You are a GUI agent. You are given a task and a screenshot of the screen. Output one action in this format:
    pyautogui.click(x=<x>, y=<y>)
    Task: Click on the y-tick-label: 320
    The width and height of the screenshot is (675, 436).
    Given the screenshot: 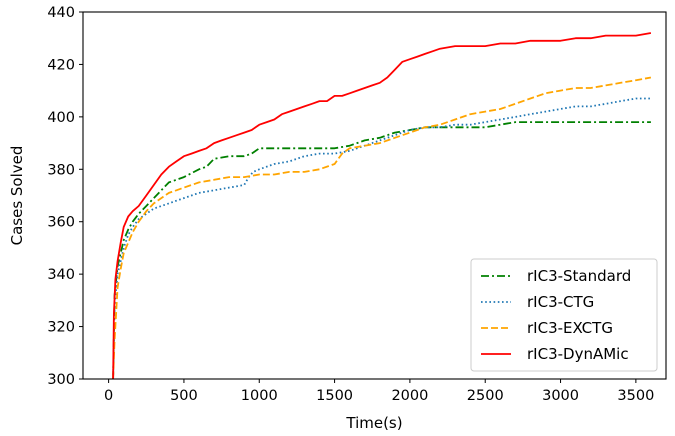 What is the action you would take?
    pyautogui.click(x=61, y=328)
    